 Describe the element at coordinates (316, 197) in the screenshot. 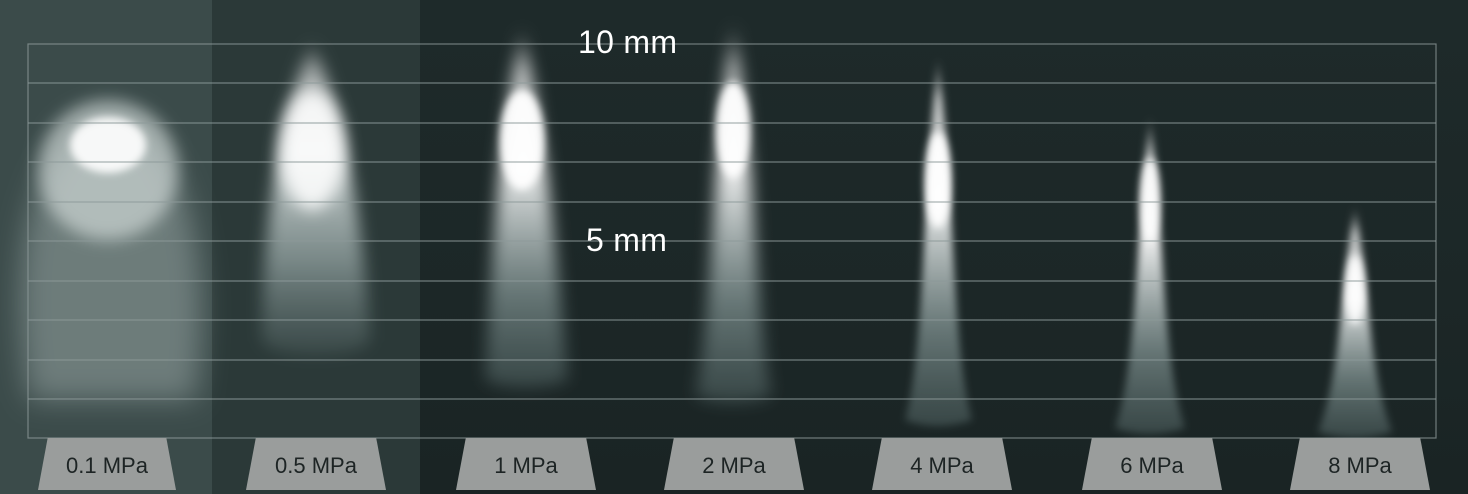

I see `spray-plume-0-5-mpa` at that location.